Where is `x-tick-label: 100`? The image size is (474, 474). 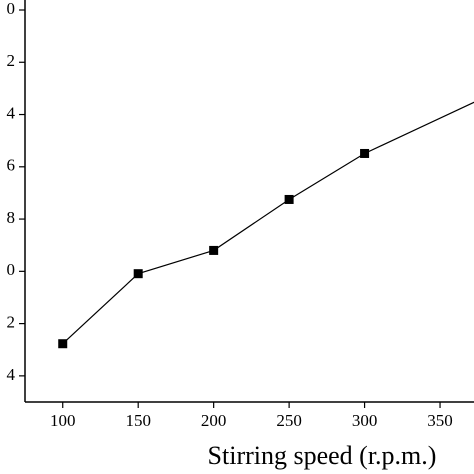
x-tick-label: 100 is located at coordinates (63, 420).